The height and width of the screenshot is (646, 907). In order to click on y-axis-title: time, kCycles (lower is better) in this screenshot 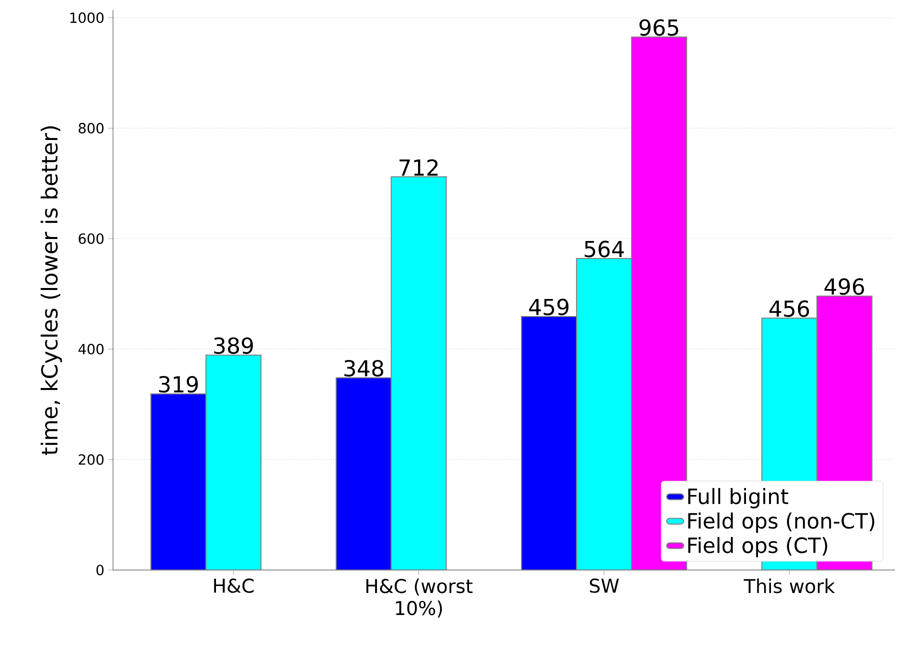, I will do `click(51, 291)`.